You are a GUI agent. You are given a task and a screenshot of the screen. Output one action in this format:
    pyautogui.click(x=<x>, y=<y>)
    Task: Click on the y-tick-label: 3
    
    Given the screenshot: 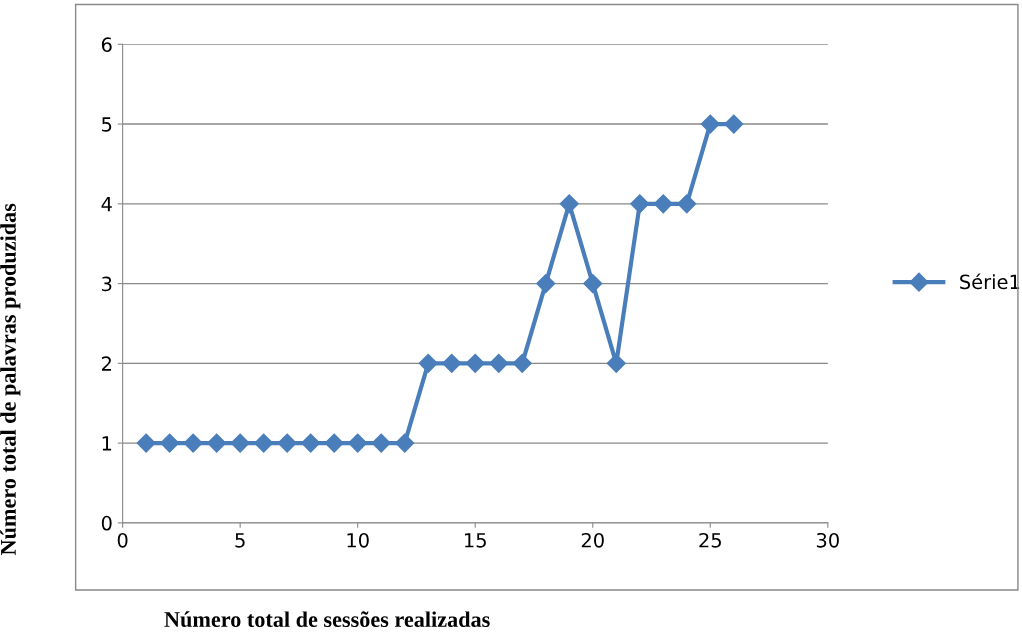 What is the action you would take?
    pyautogui.click(x=107, y=284)
    